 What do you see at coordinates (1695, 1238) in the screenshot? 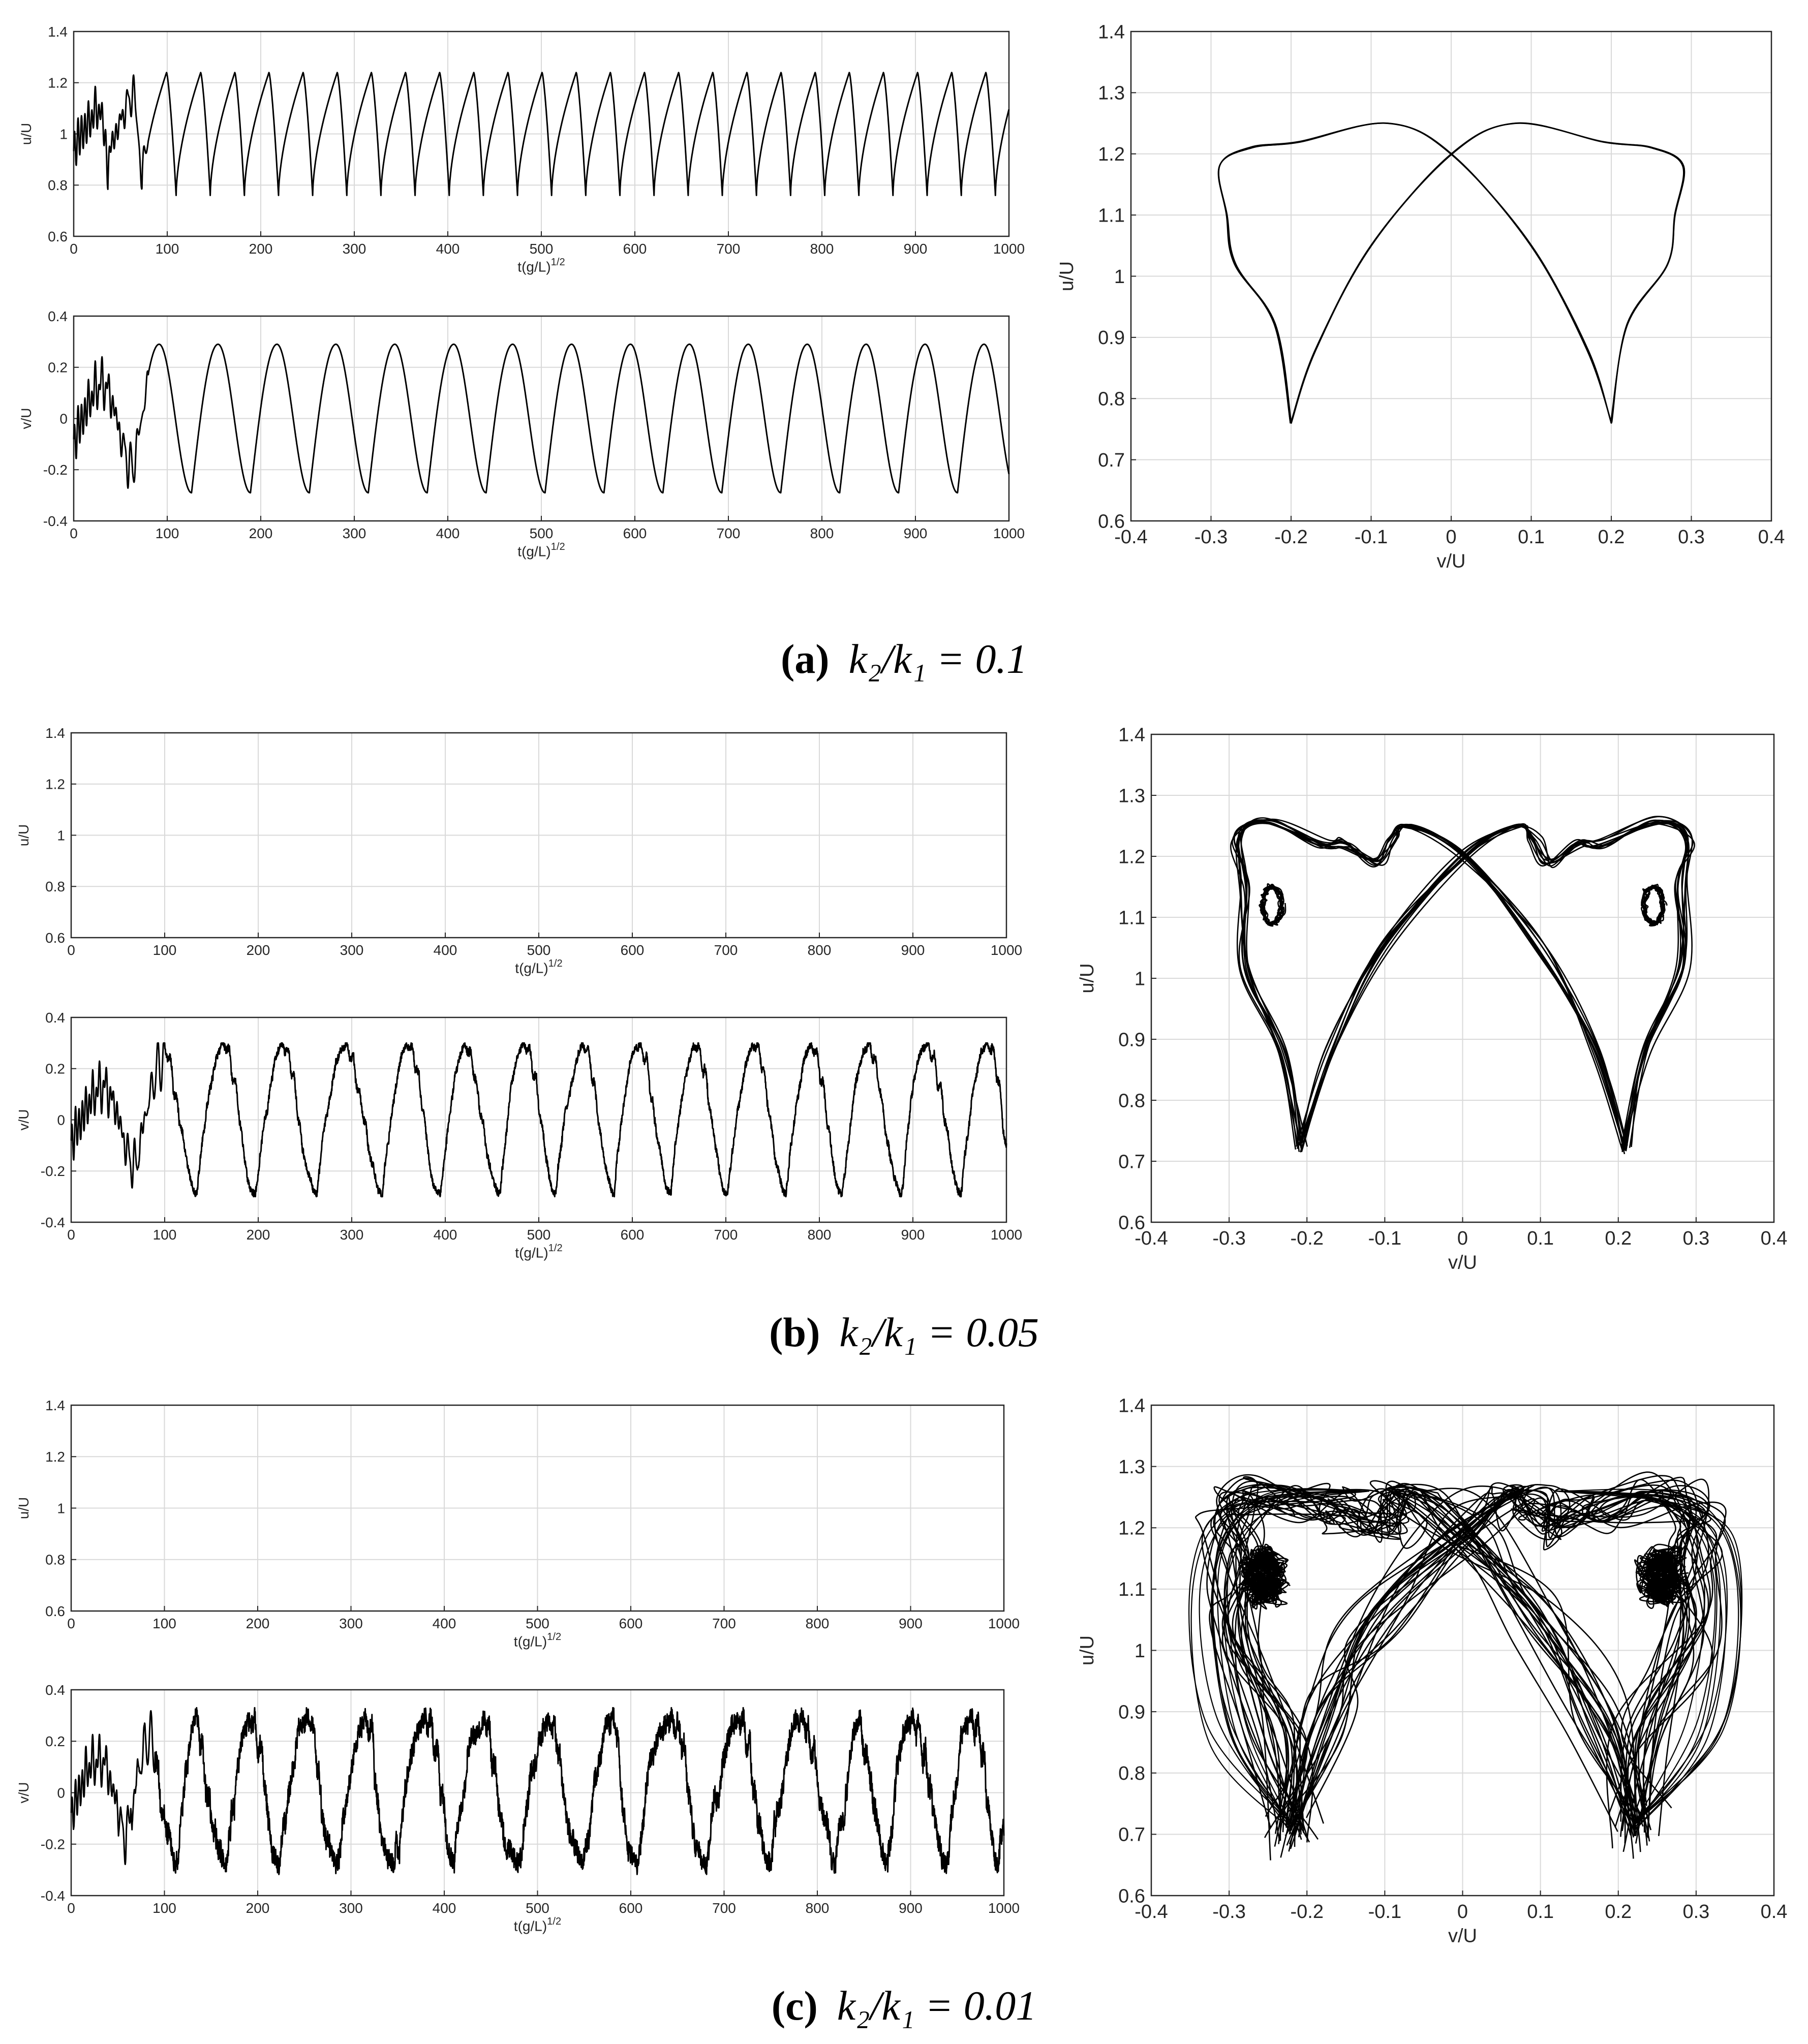
I see `b-phase-xtick-label-7: 0.3` at bounding box center [1695, 1238].